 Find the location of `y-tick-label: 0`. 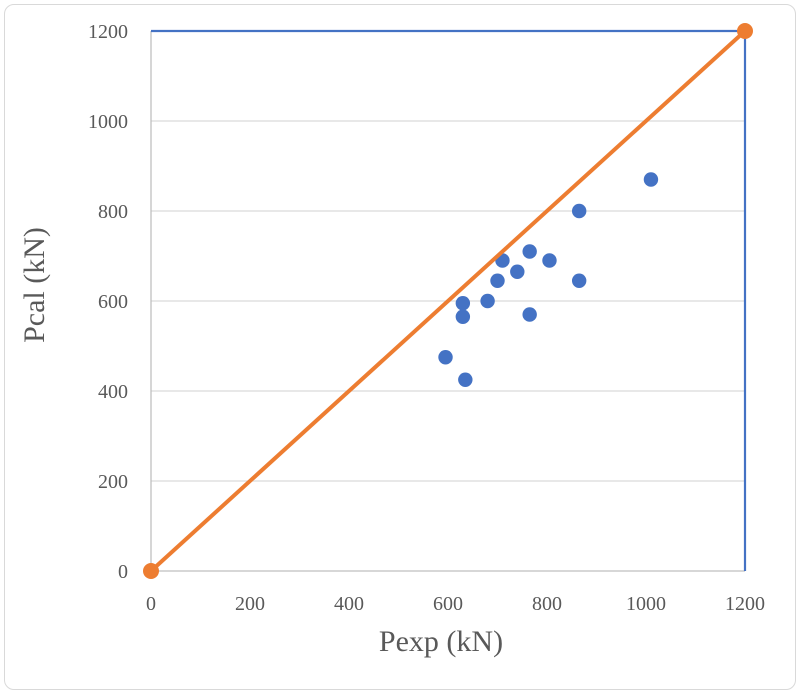

y-tick-label: 0 is located at coordinates (123, 572).